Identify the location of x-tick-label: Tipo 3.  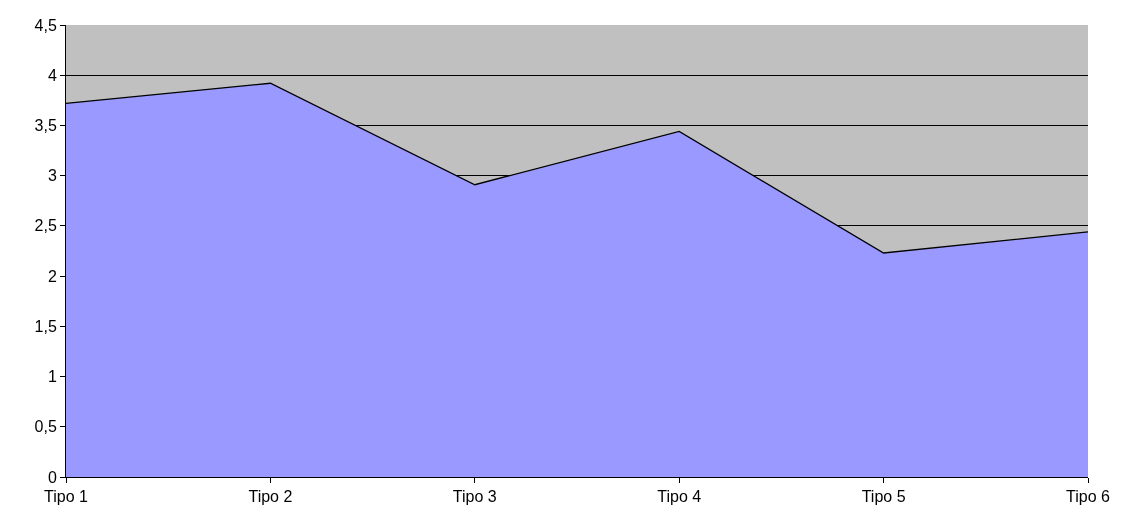
(474, 497).